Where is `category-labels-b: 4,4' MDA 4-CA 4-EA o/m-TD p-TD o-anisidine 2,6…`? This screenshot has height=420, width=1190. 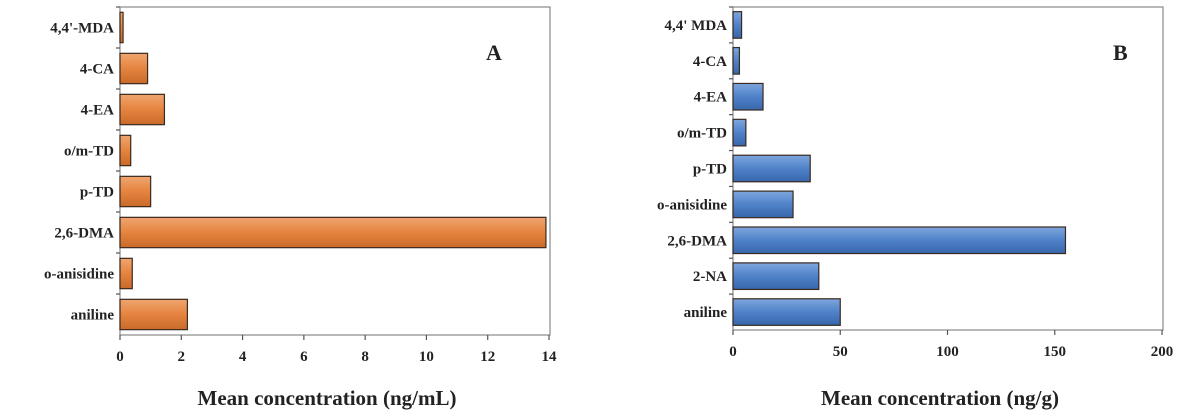
category-labels-b: 4,4' MDA 4-CA 4-EA o/m-TD p-TD o-anisidine 2,6… is located at coordinates (695, 163).